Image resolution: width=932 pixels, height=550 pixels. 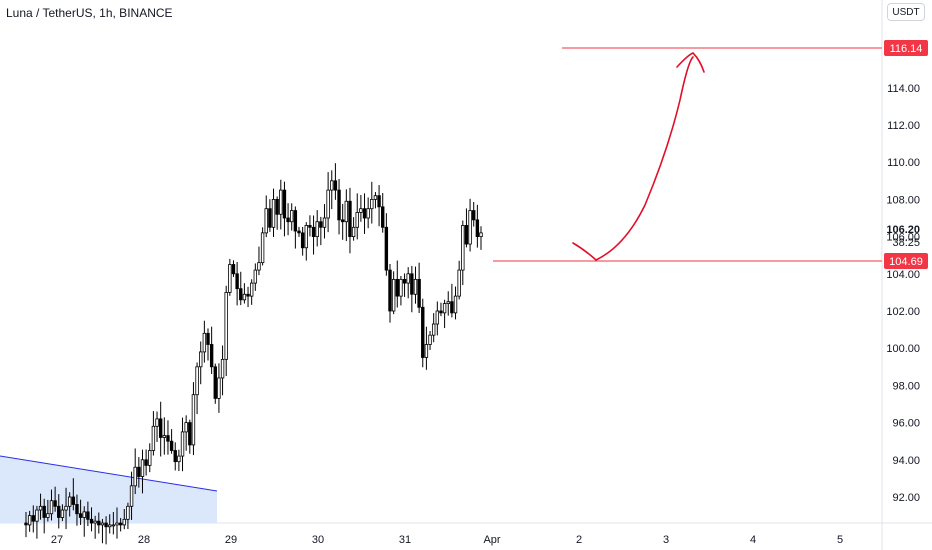 What do you see at coordinates (405, 540) in the screenshot?
I see `time-tick-label: 31` at bounding box center [405, 540].